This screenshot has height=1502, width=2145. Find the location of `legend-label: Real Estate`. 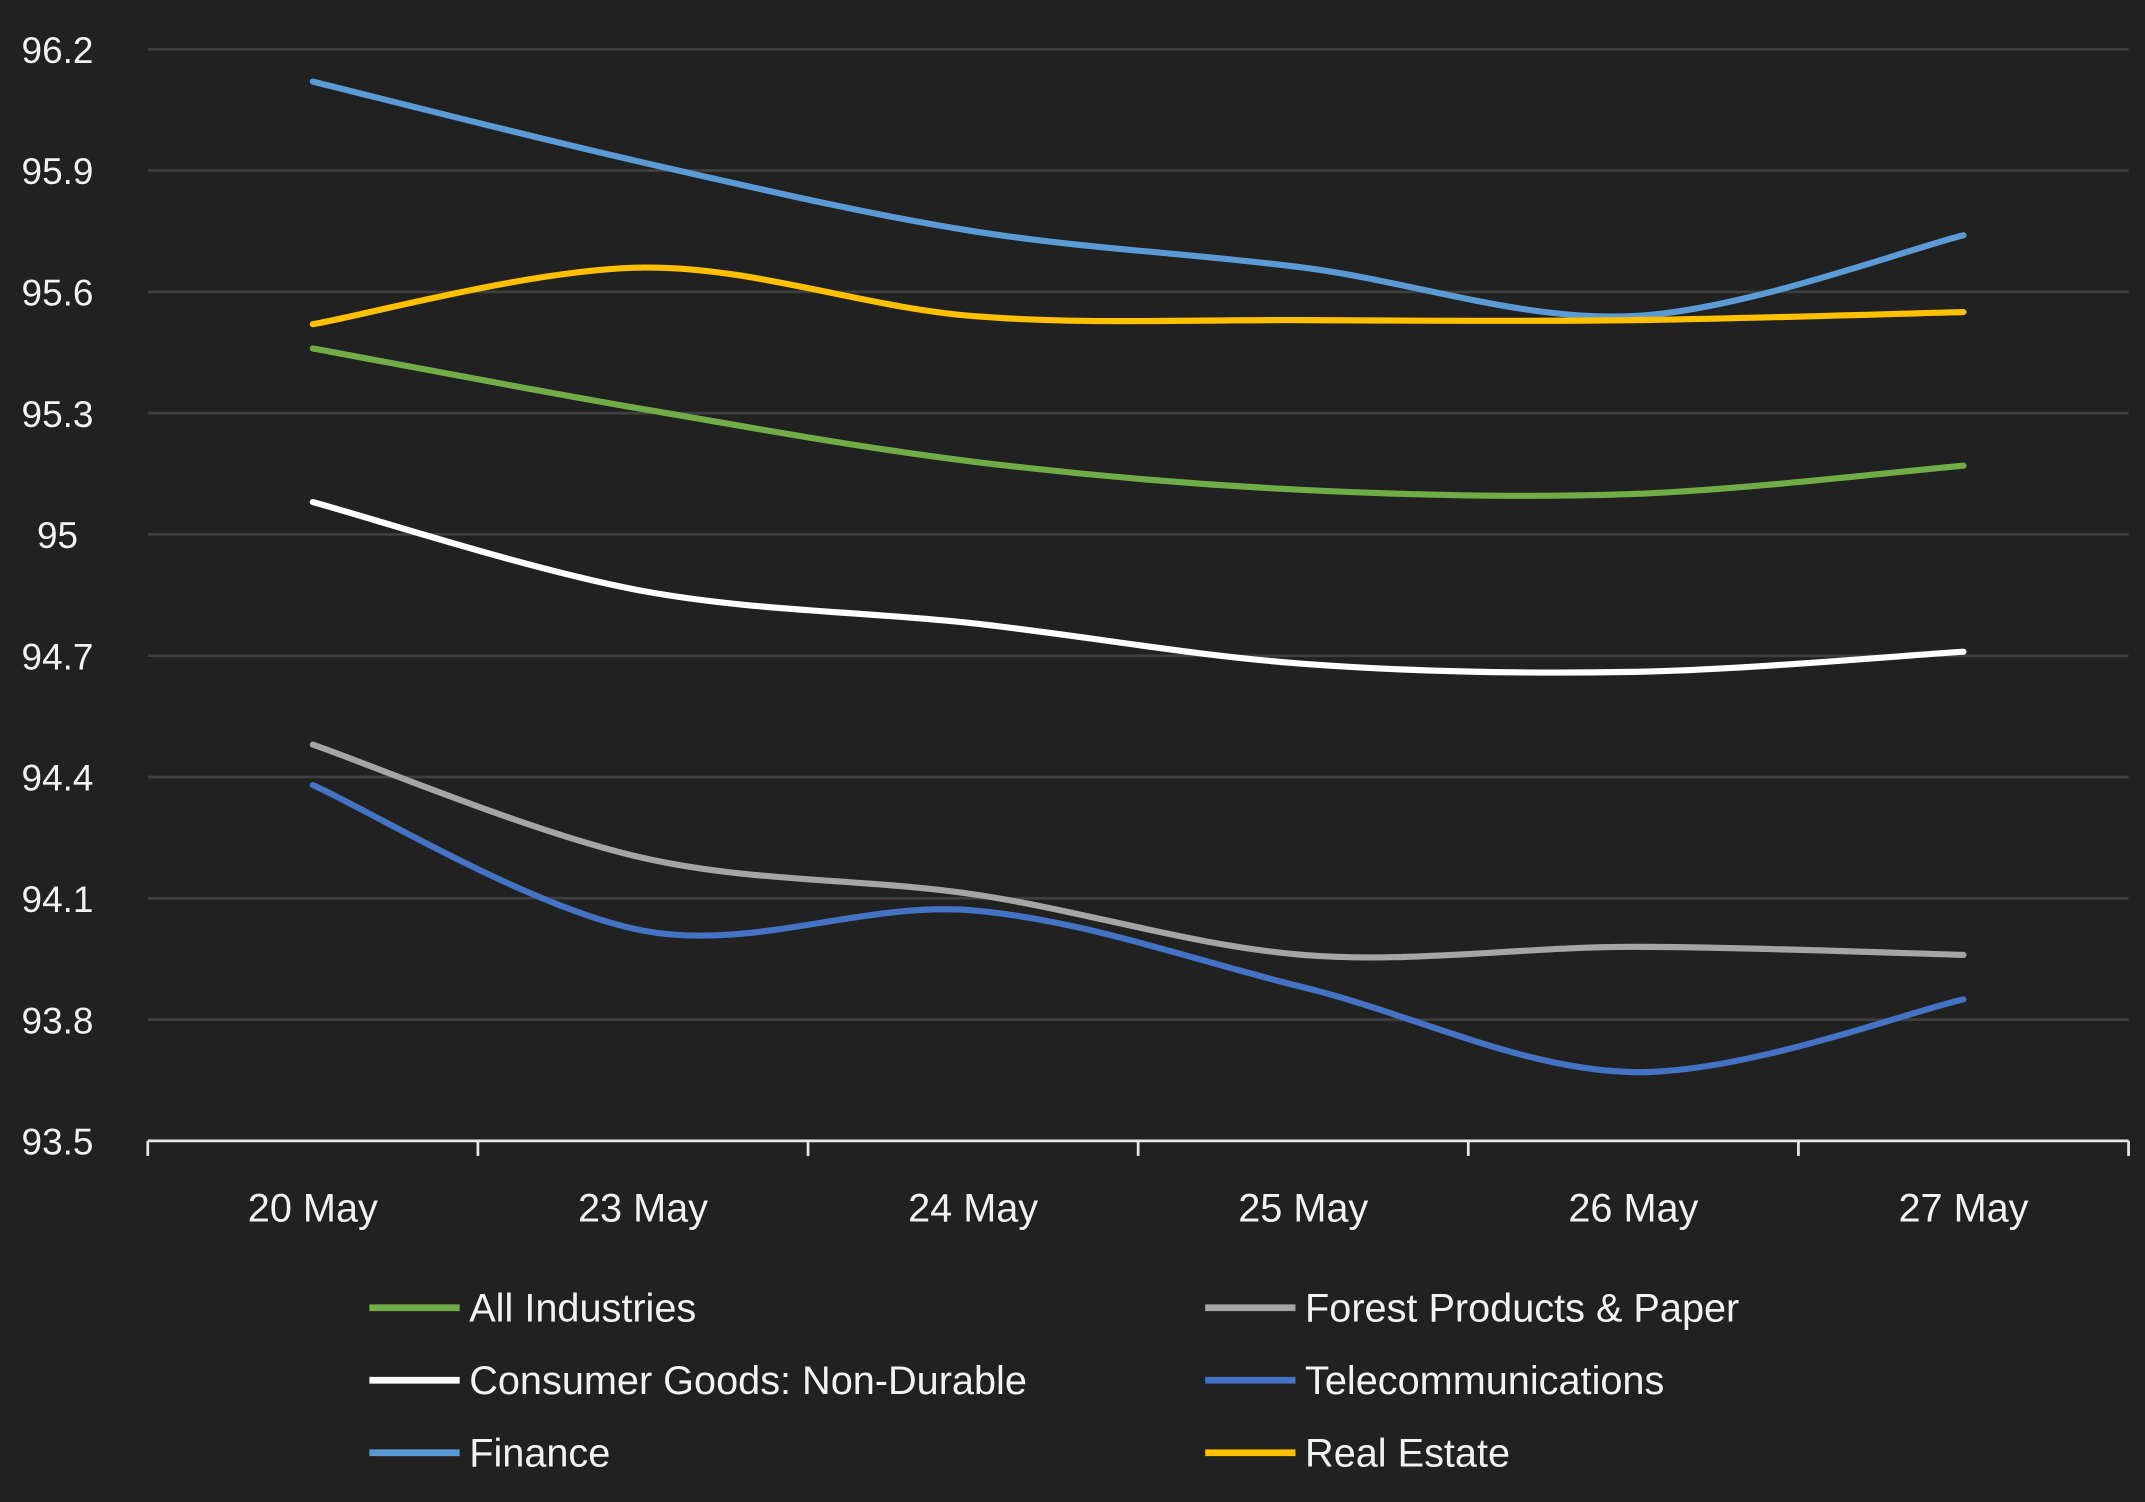

legend-label: Real Estate is located at coordinates (1407, 1453).